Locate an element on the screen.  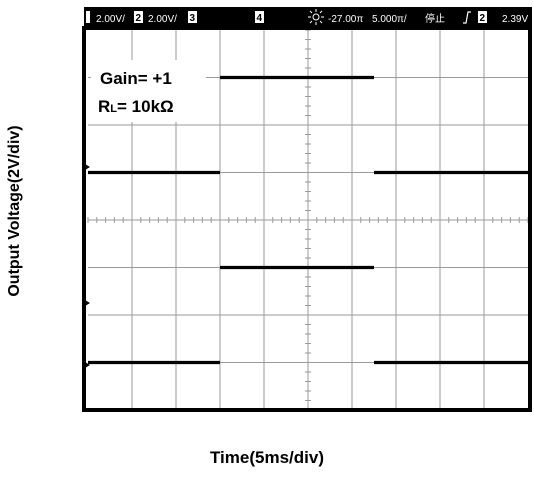
edge-slope-icon is located at coordinates (467, 17).